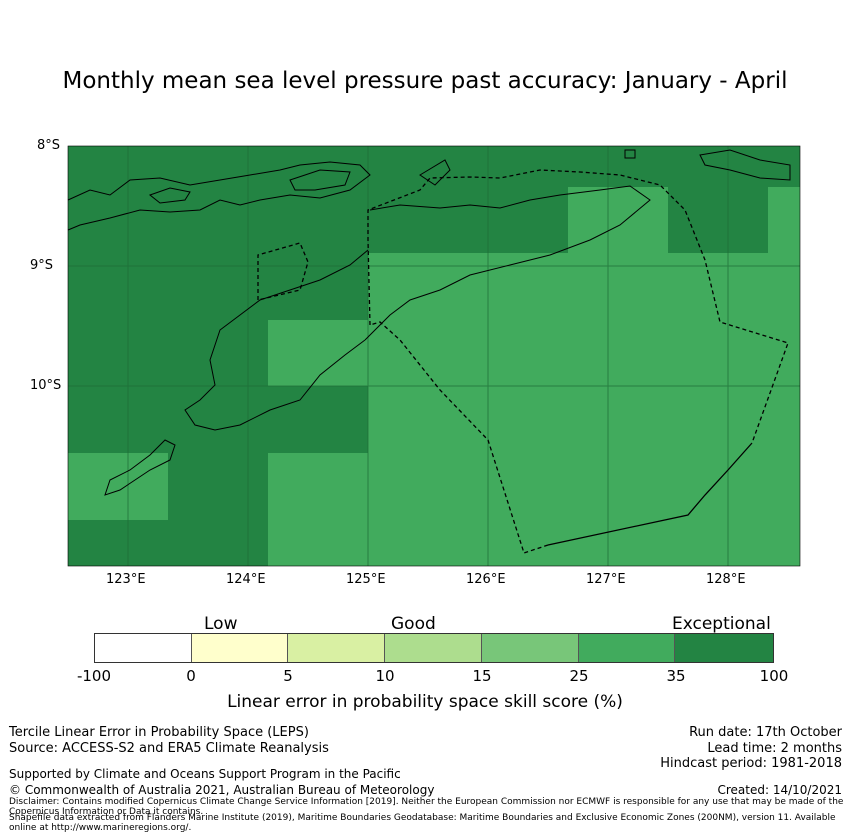  I want to click on category-exceptional: Exceptional, so click(721, 624).